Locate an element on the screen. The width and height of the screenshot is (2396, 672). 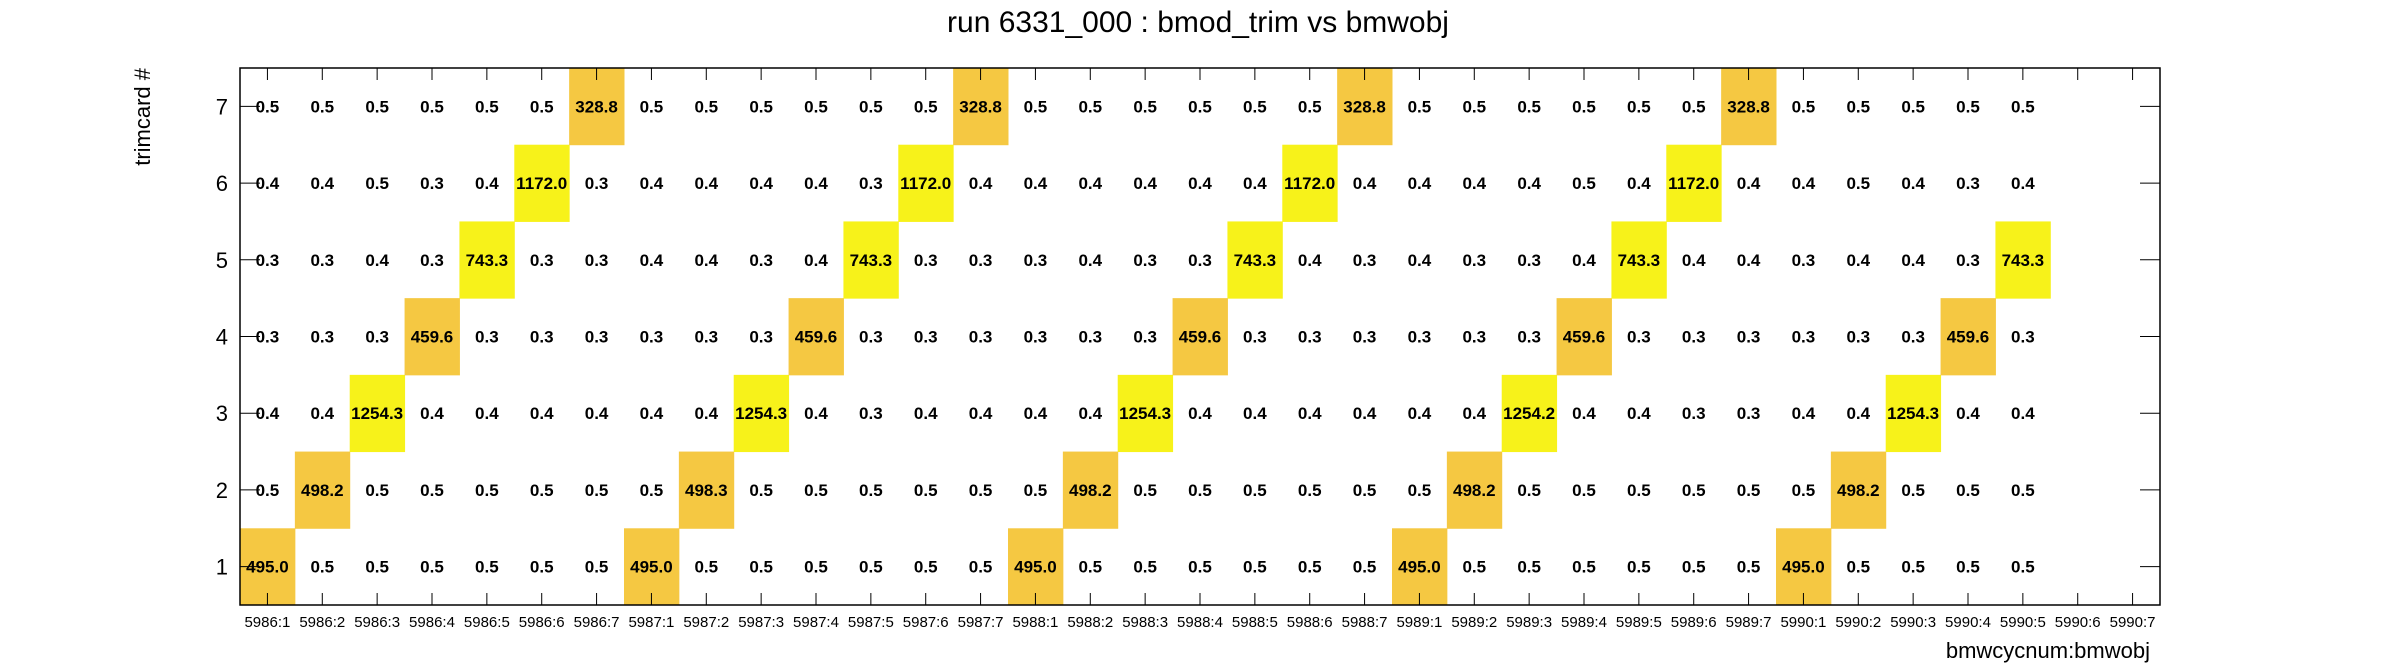
x-tick-label: 5988:4 is located at coordinates (1200, 622).